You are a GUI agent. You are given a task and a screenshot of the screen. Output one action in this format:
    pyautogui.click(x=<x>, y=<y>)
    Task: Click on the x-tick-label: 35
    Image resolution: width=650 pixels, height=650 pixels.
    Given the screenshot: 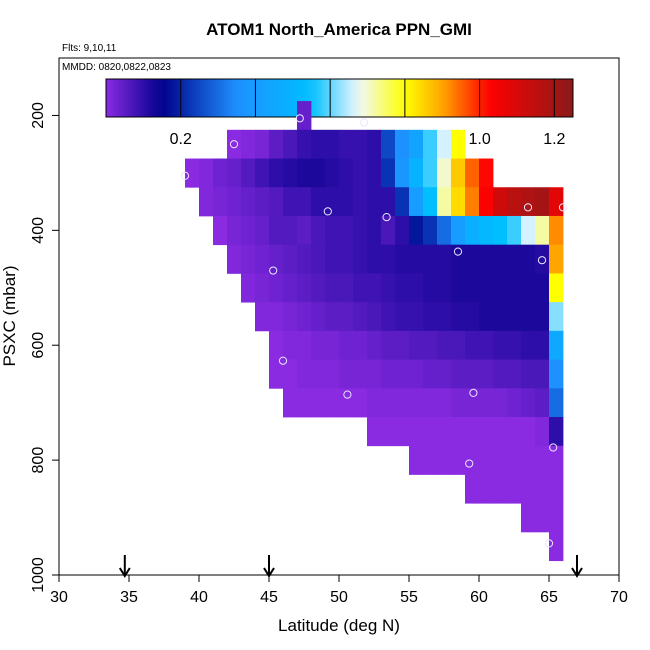 What is the action you would take?
    pyautogui.click(x=129, y=597)
    